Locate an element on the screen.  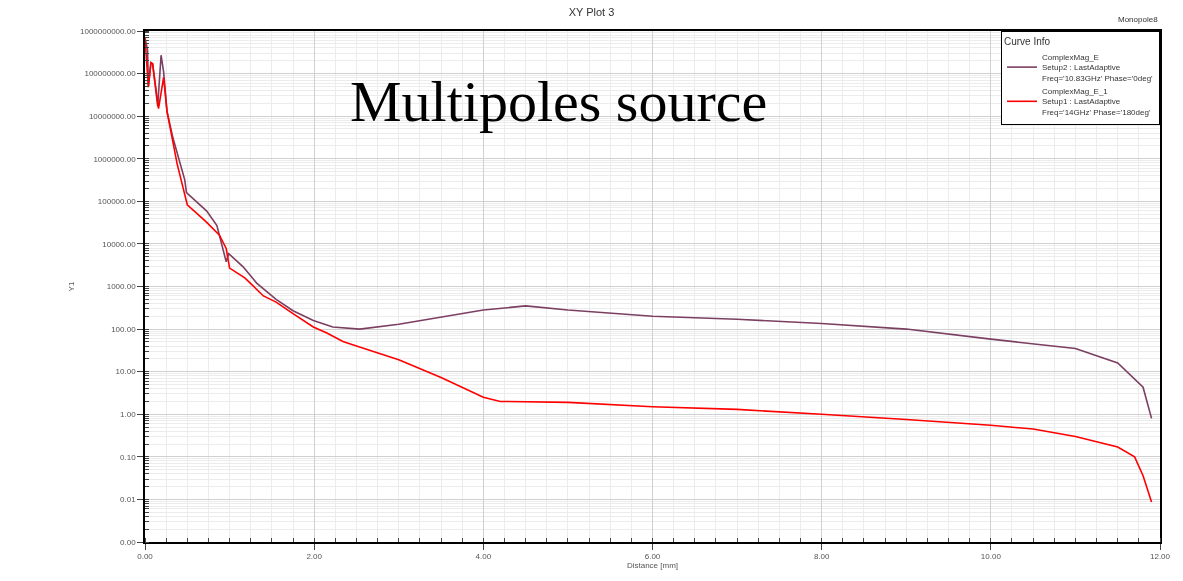
y-tick-label: 0.00 is located at coordinates (128, 542).